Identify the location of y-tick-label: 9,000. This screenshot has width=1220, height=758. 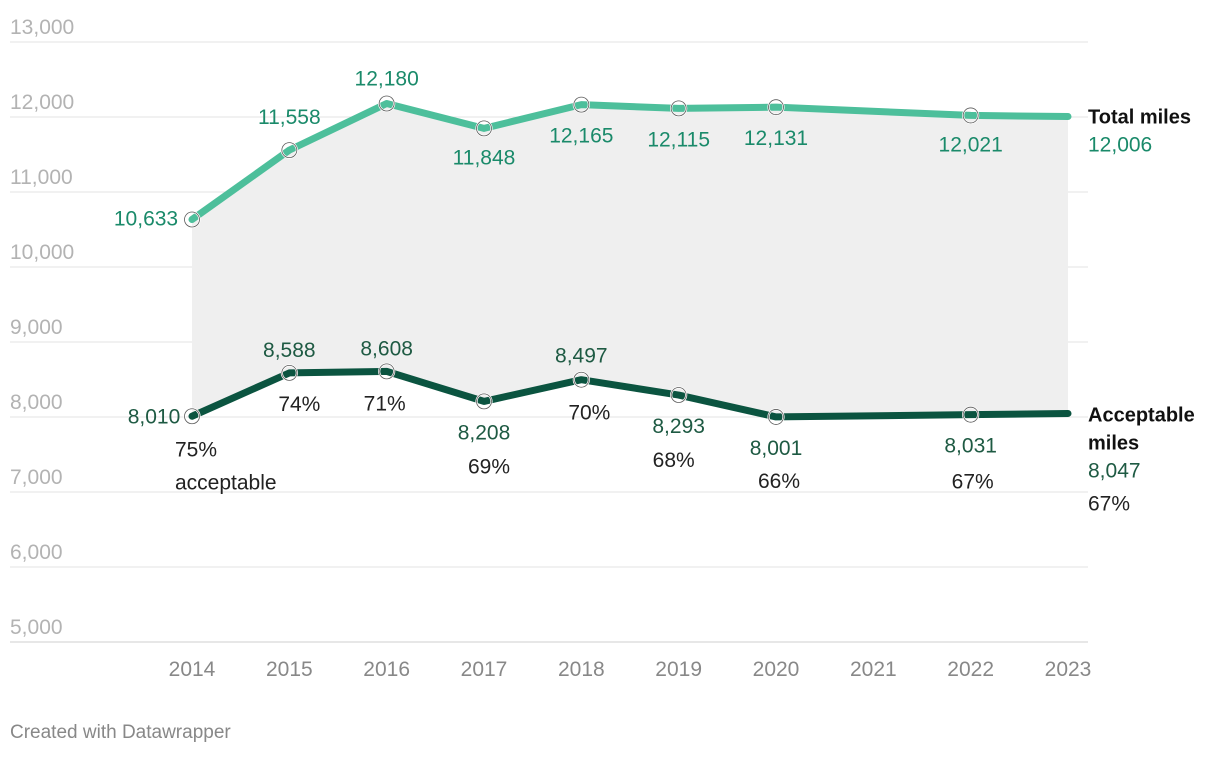
(36, 327).